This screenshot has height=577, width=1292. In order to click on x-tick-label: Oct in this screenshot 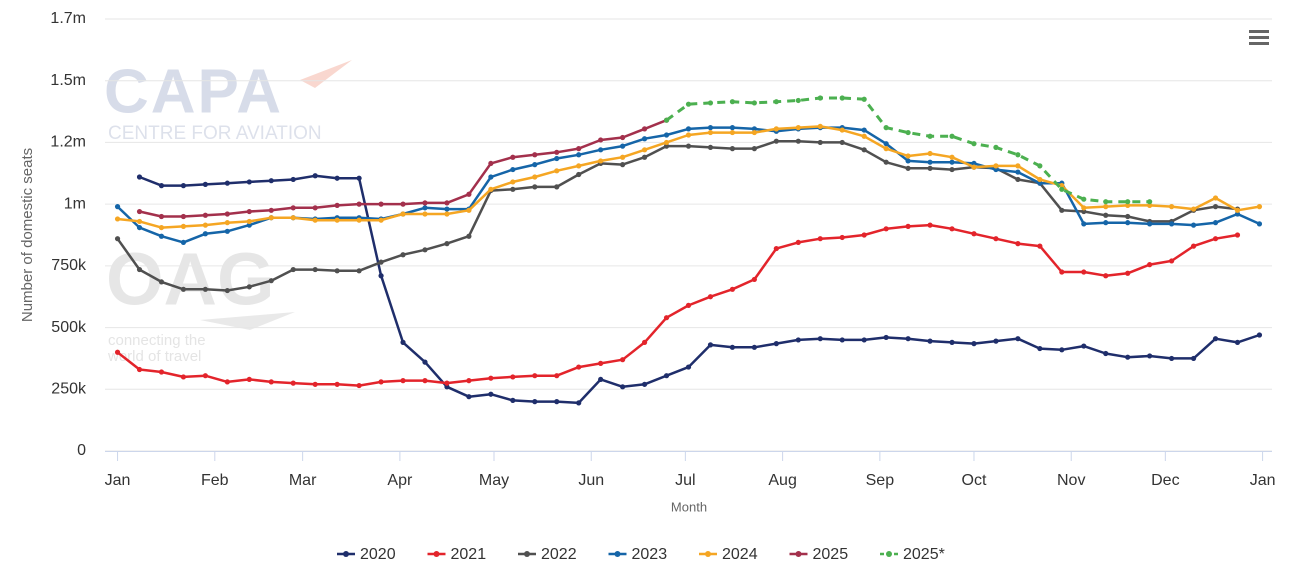, I will do `click(974, 480)`.